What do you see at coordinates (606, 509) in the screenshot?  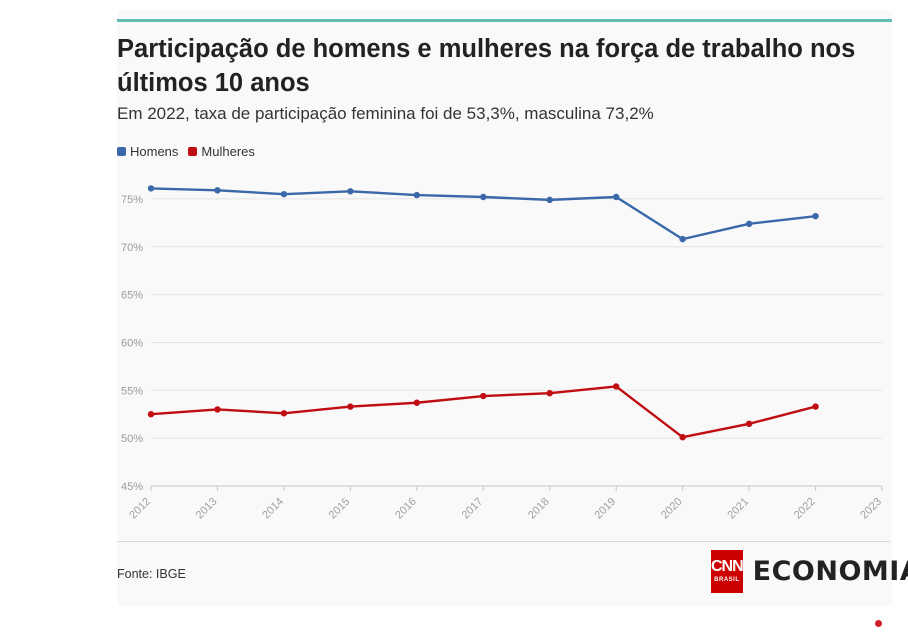 I see `x-tick-label: 2019` at bounding box center [606, 509].